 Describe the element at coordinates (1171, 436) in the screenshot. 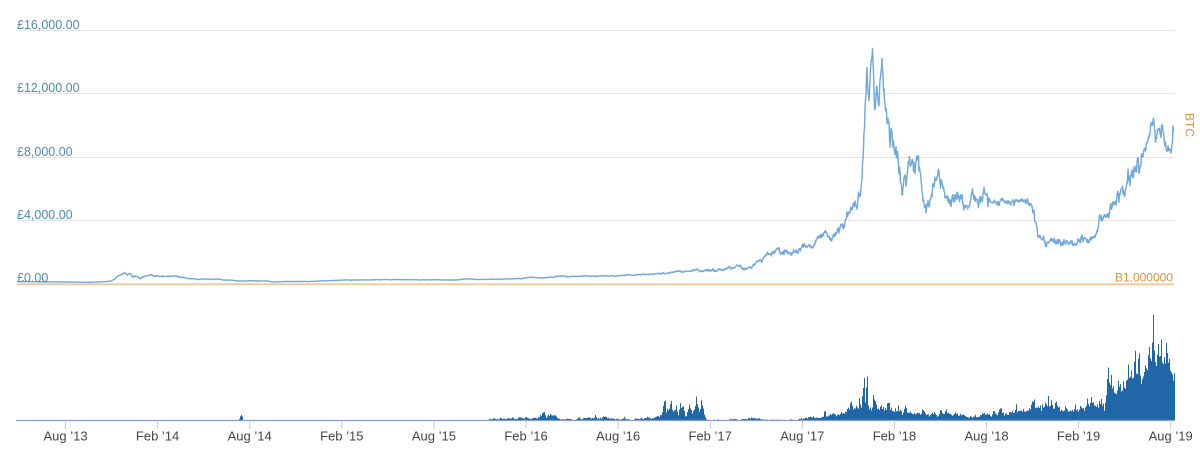

I see `svg-text: Aug ’19` at that location.